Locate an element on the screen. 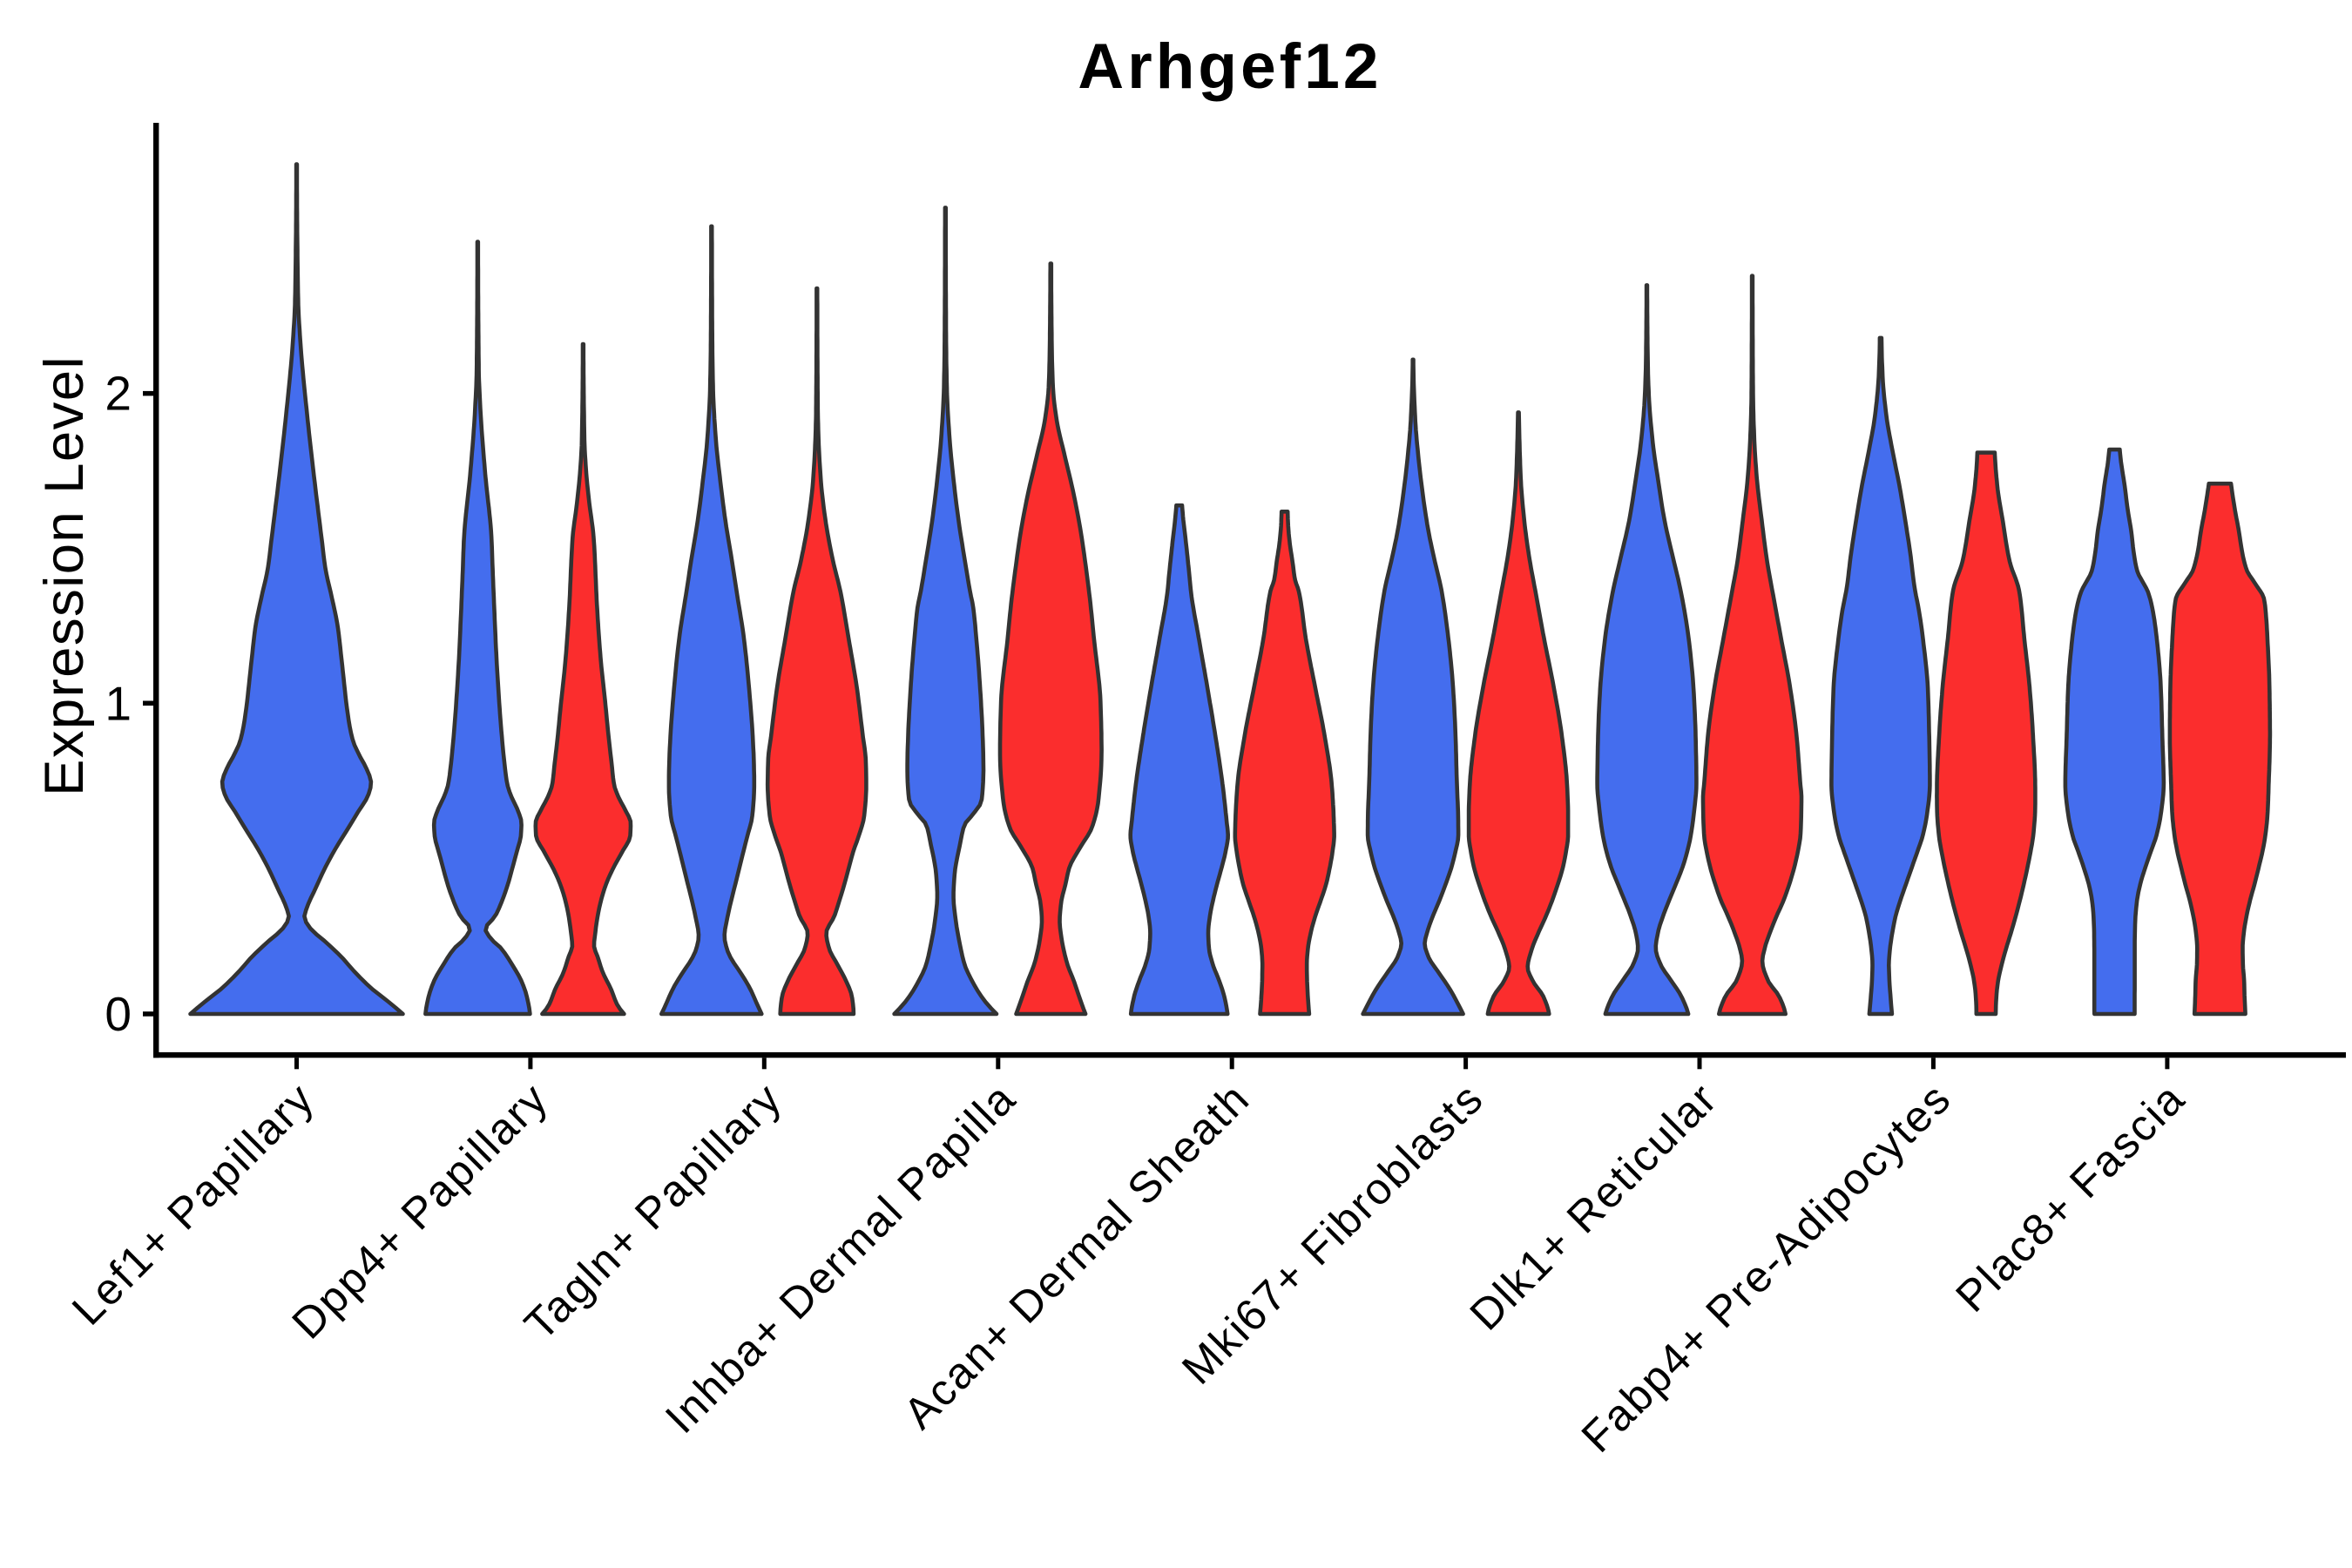 The width and height of the screenshot is (2352, 1568). svg-text: 2 is located at coordinates (119, 394).